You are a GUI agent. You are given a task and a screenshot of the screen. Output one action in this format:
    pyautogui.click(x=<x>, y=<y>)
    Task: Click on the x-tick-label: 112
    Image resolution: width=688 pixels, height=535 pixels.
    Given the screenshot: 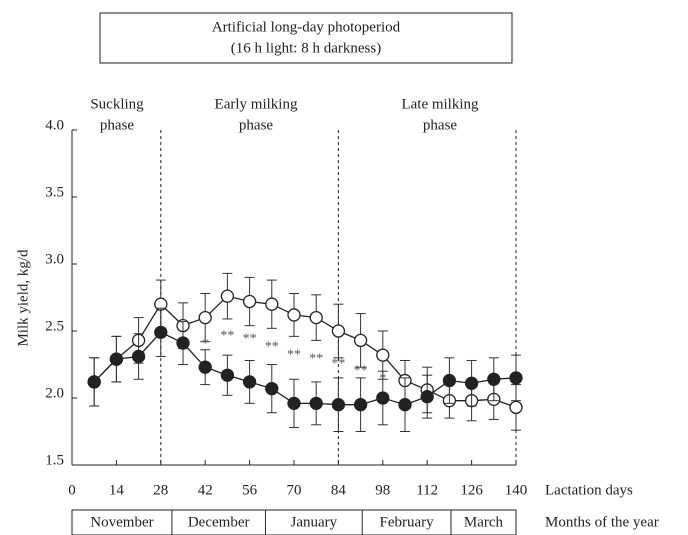 What is the action you would take?
    pyautogui.click(x=427, y=490)
    